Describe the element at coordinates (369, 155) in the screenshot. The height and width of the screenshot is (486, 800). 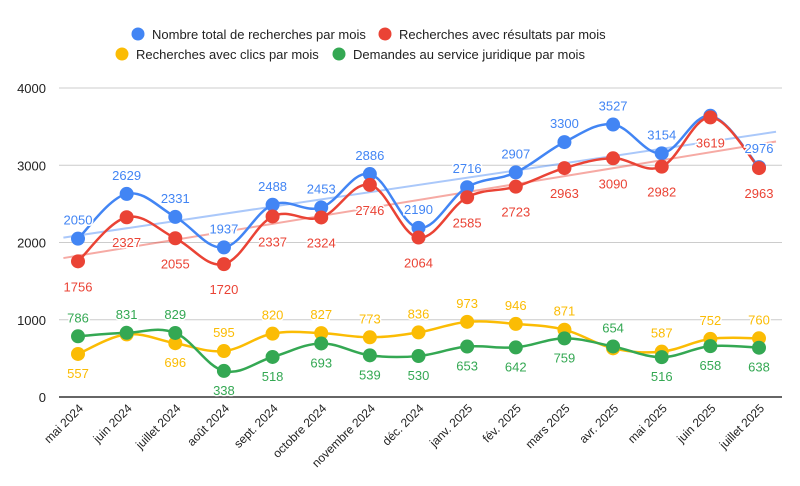
I see `series-1-data-label: 2886` at that location.